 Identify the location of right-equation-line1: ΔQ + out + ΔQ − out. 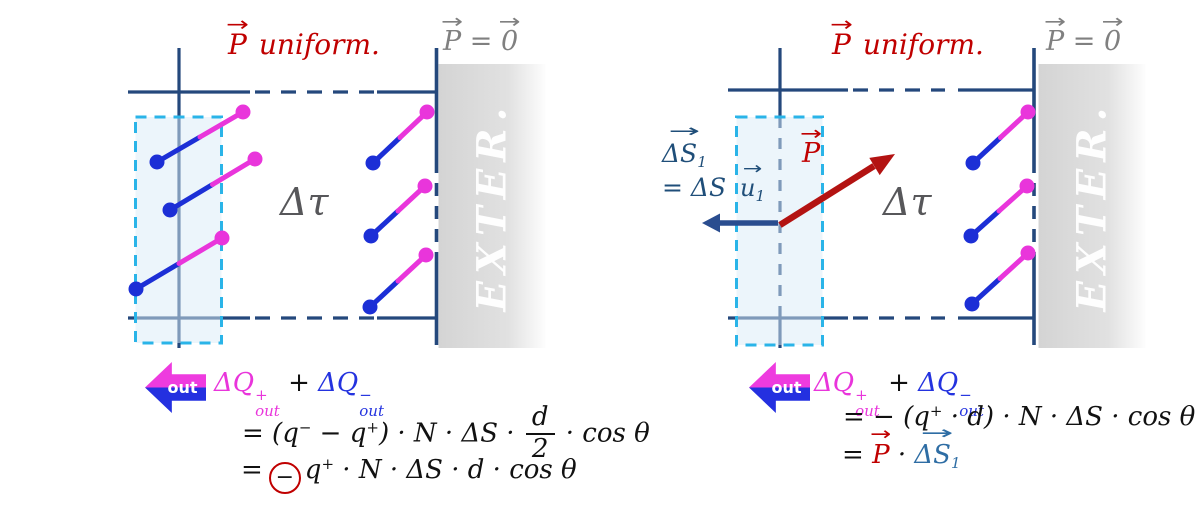
(899, 394).